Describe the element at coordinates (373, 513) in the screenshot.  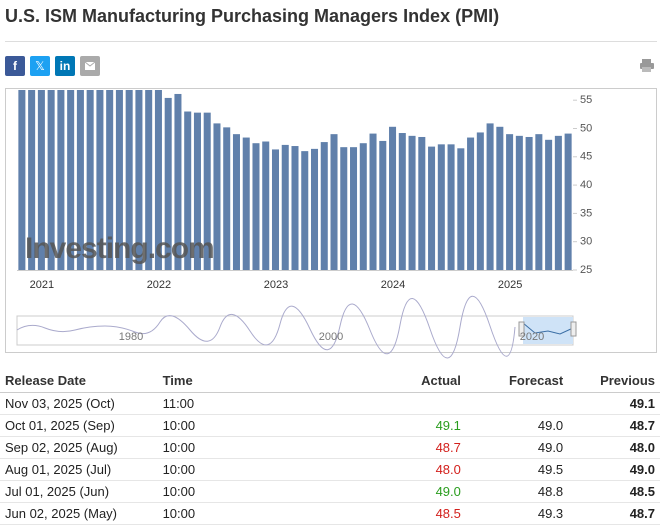
I see `actual: 48.5` at that location.